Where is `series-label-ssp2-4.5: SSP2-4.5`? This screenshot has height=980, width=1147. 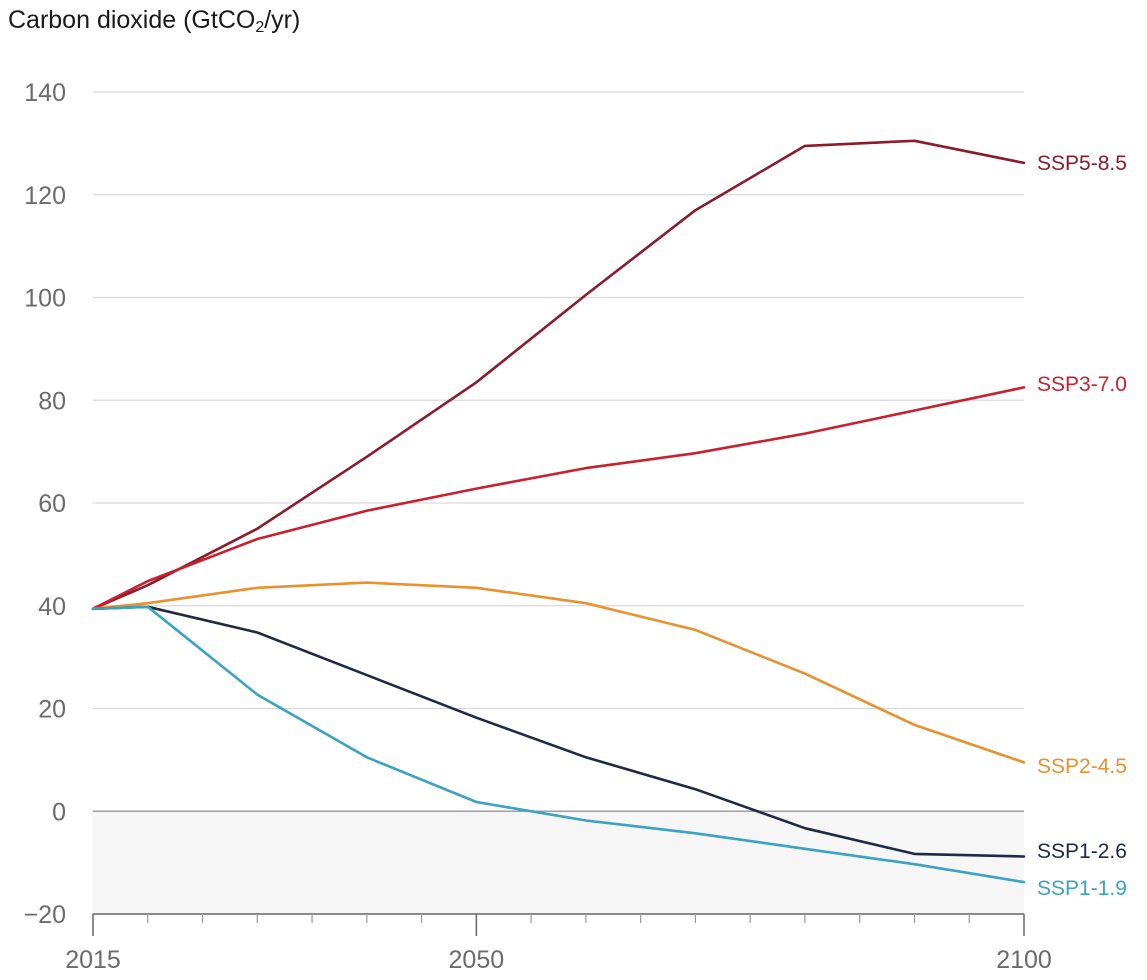
series-label-ssp2-4.5: SSP2-4.5 is located at coordinates (1082, 766).